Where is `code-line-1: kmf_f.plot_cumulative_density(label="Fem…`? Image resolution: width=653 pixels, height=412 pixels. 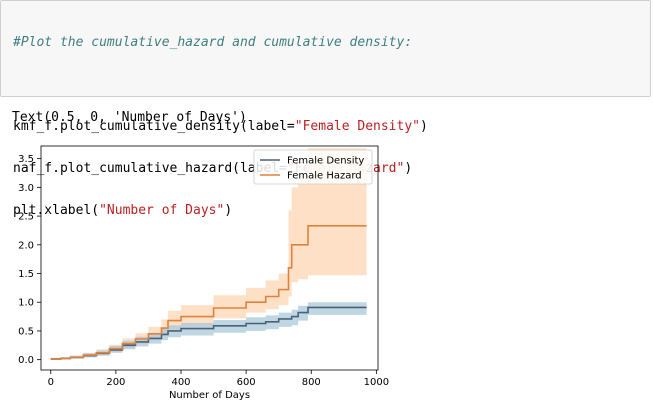
code-line-1: kmf_f.plot_cumulative_density(label="Fem… is located at coordinates (331, 127).